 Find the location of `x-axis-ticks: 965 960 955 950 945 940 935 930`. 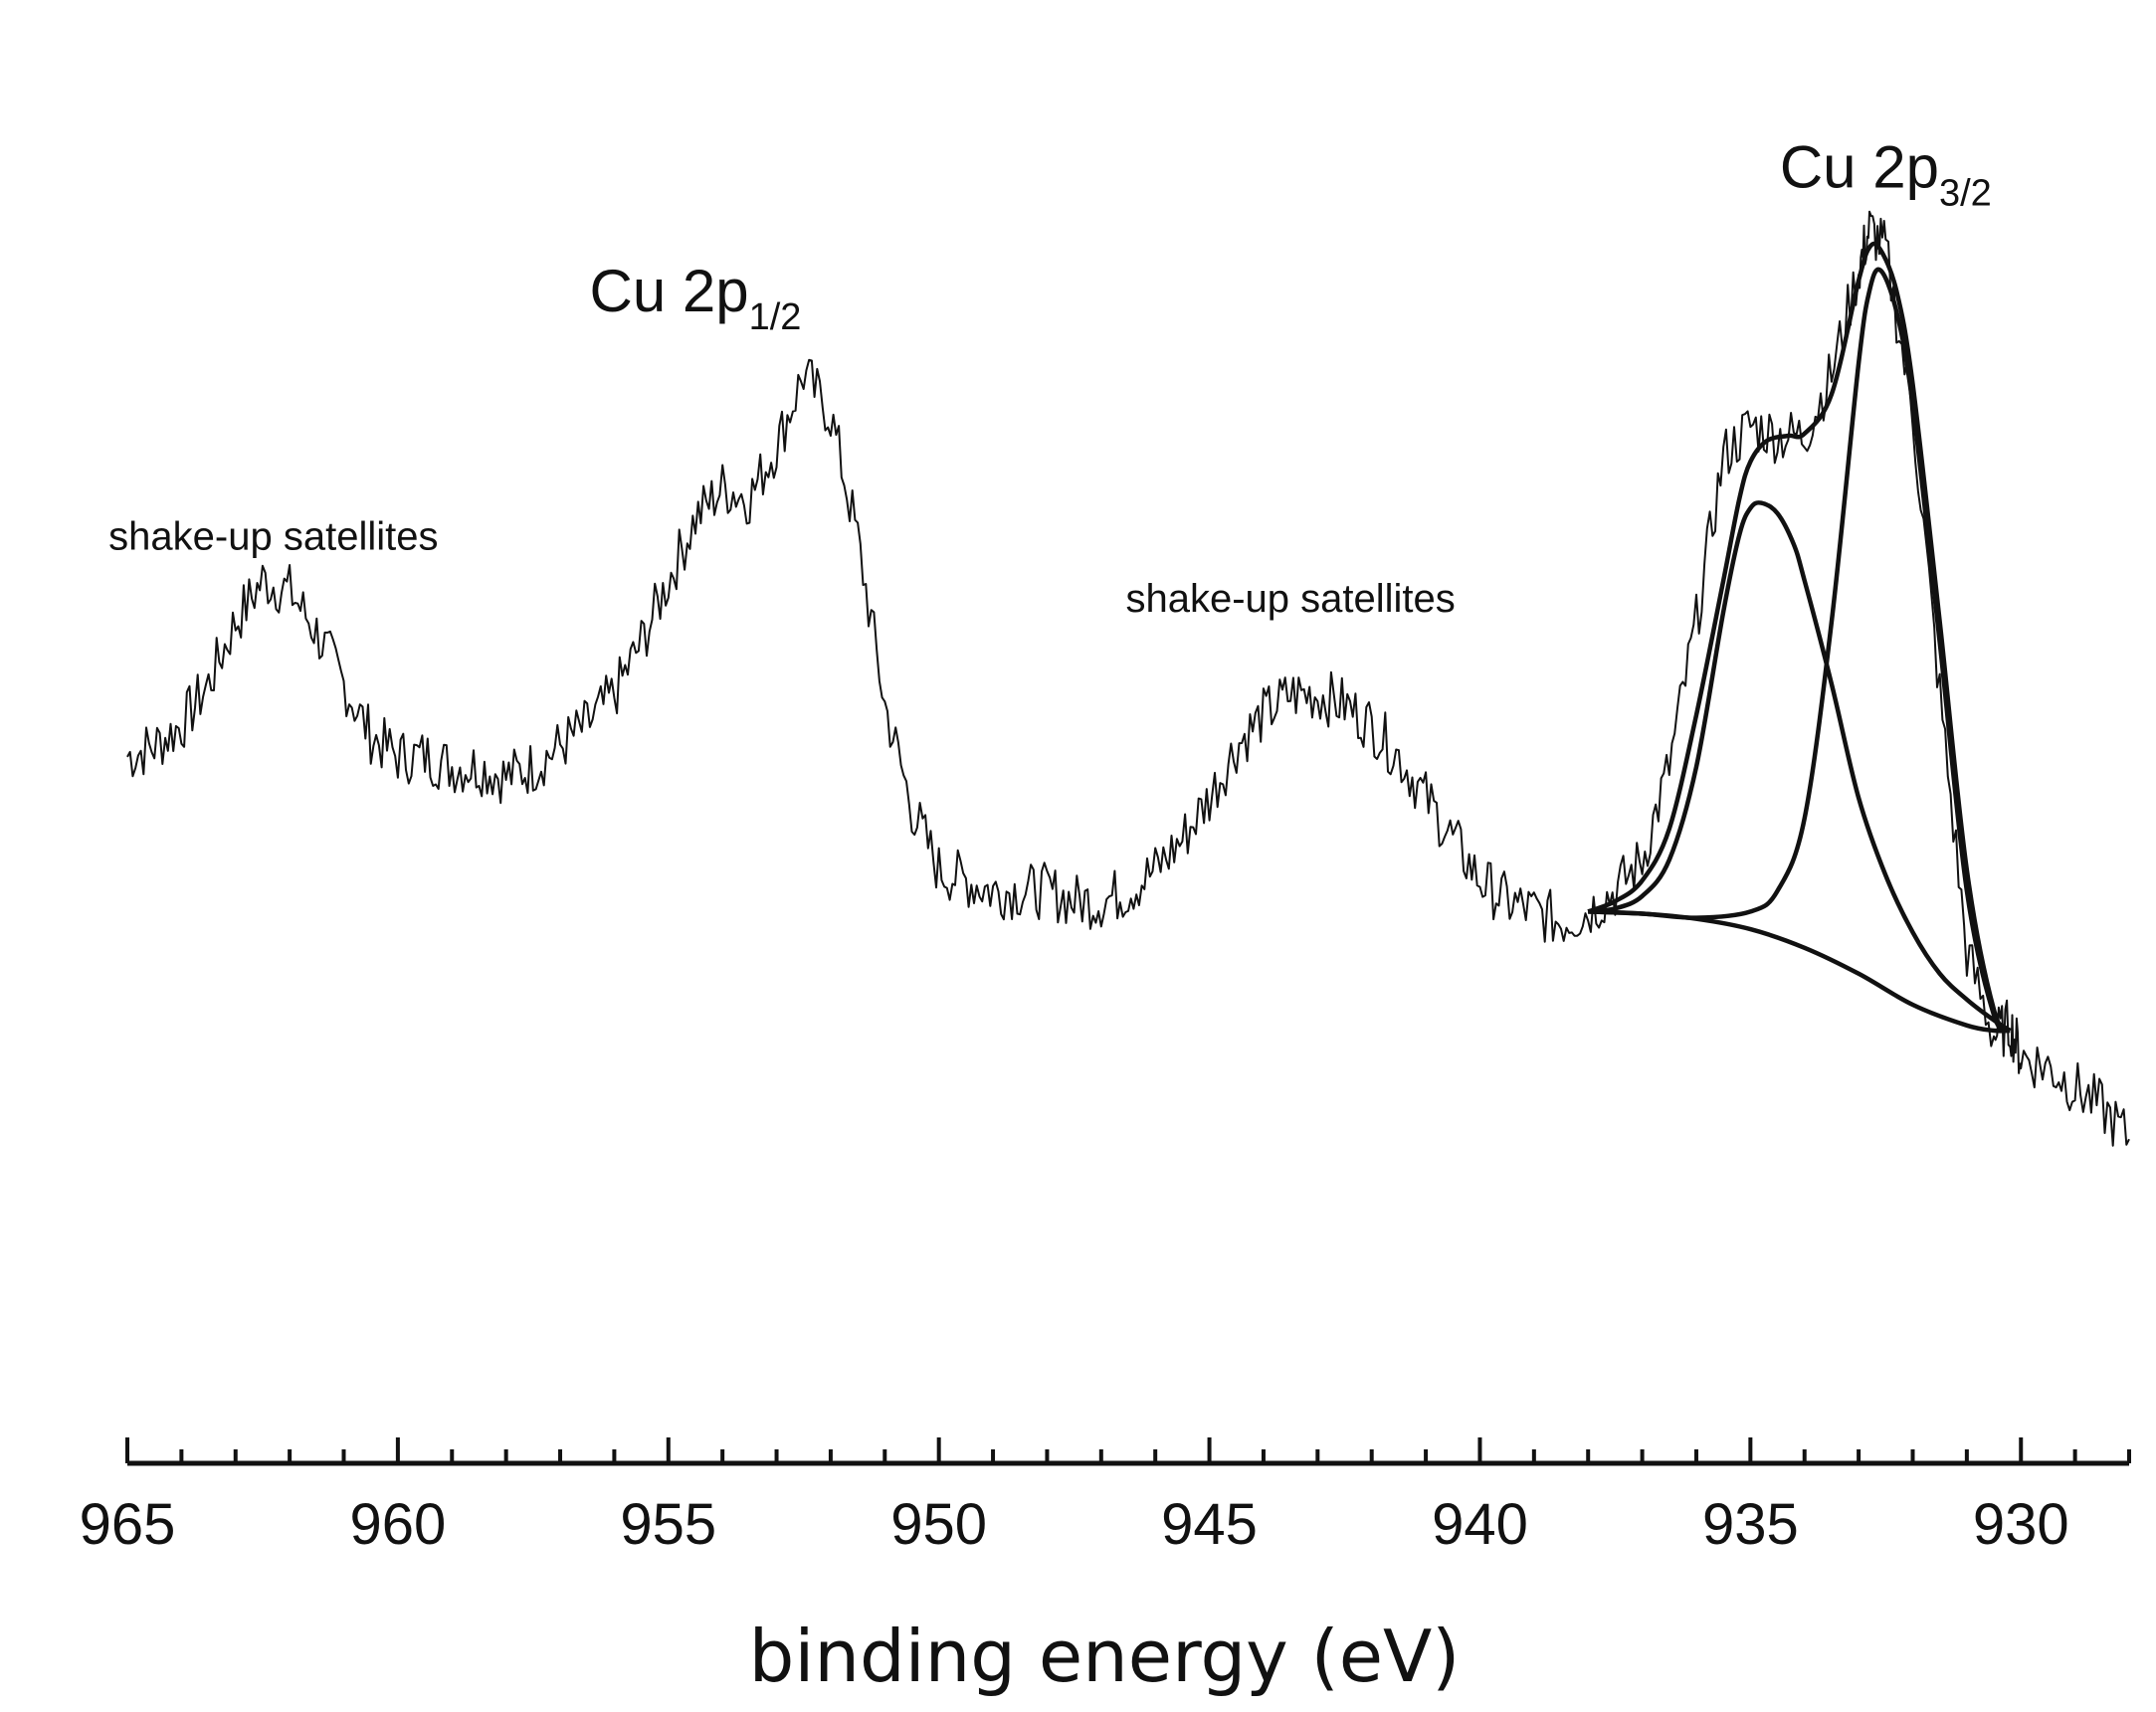

x-axis-ticks: 965 960 955 950 945 940 935 930 is located at coordinates (1105, 1497).